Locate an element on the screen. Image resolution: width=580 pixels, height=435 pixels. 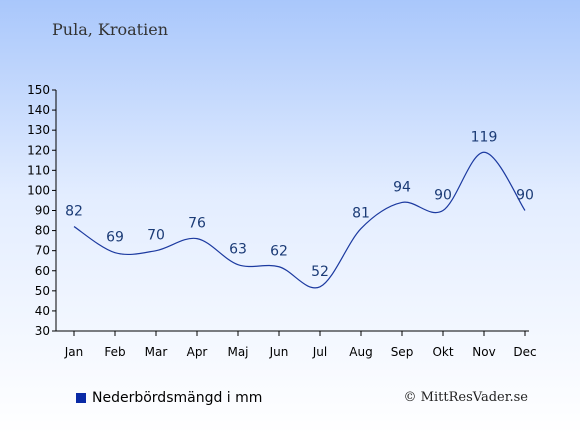
x-tick-label: Feb is located at coordinates (114, 352).